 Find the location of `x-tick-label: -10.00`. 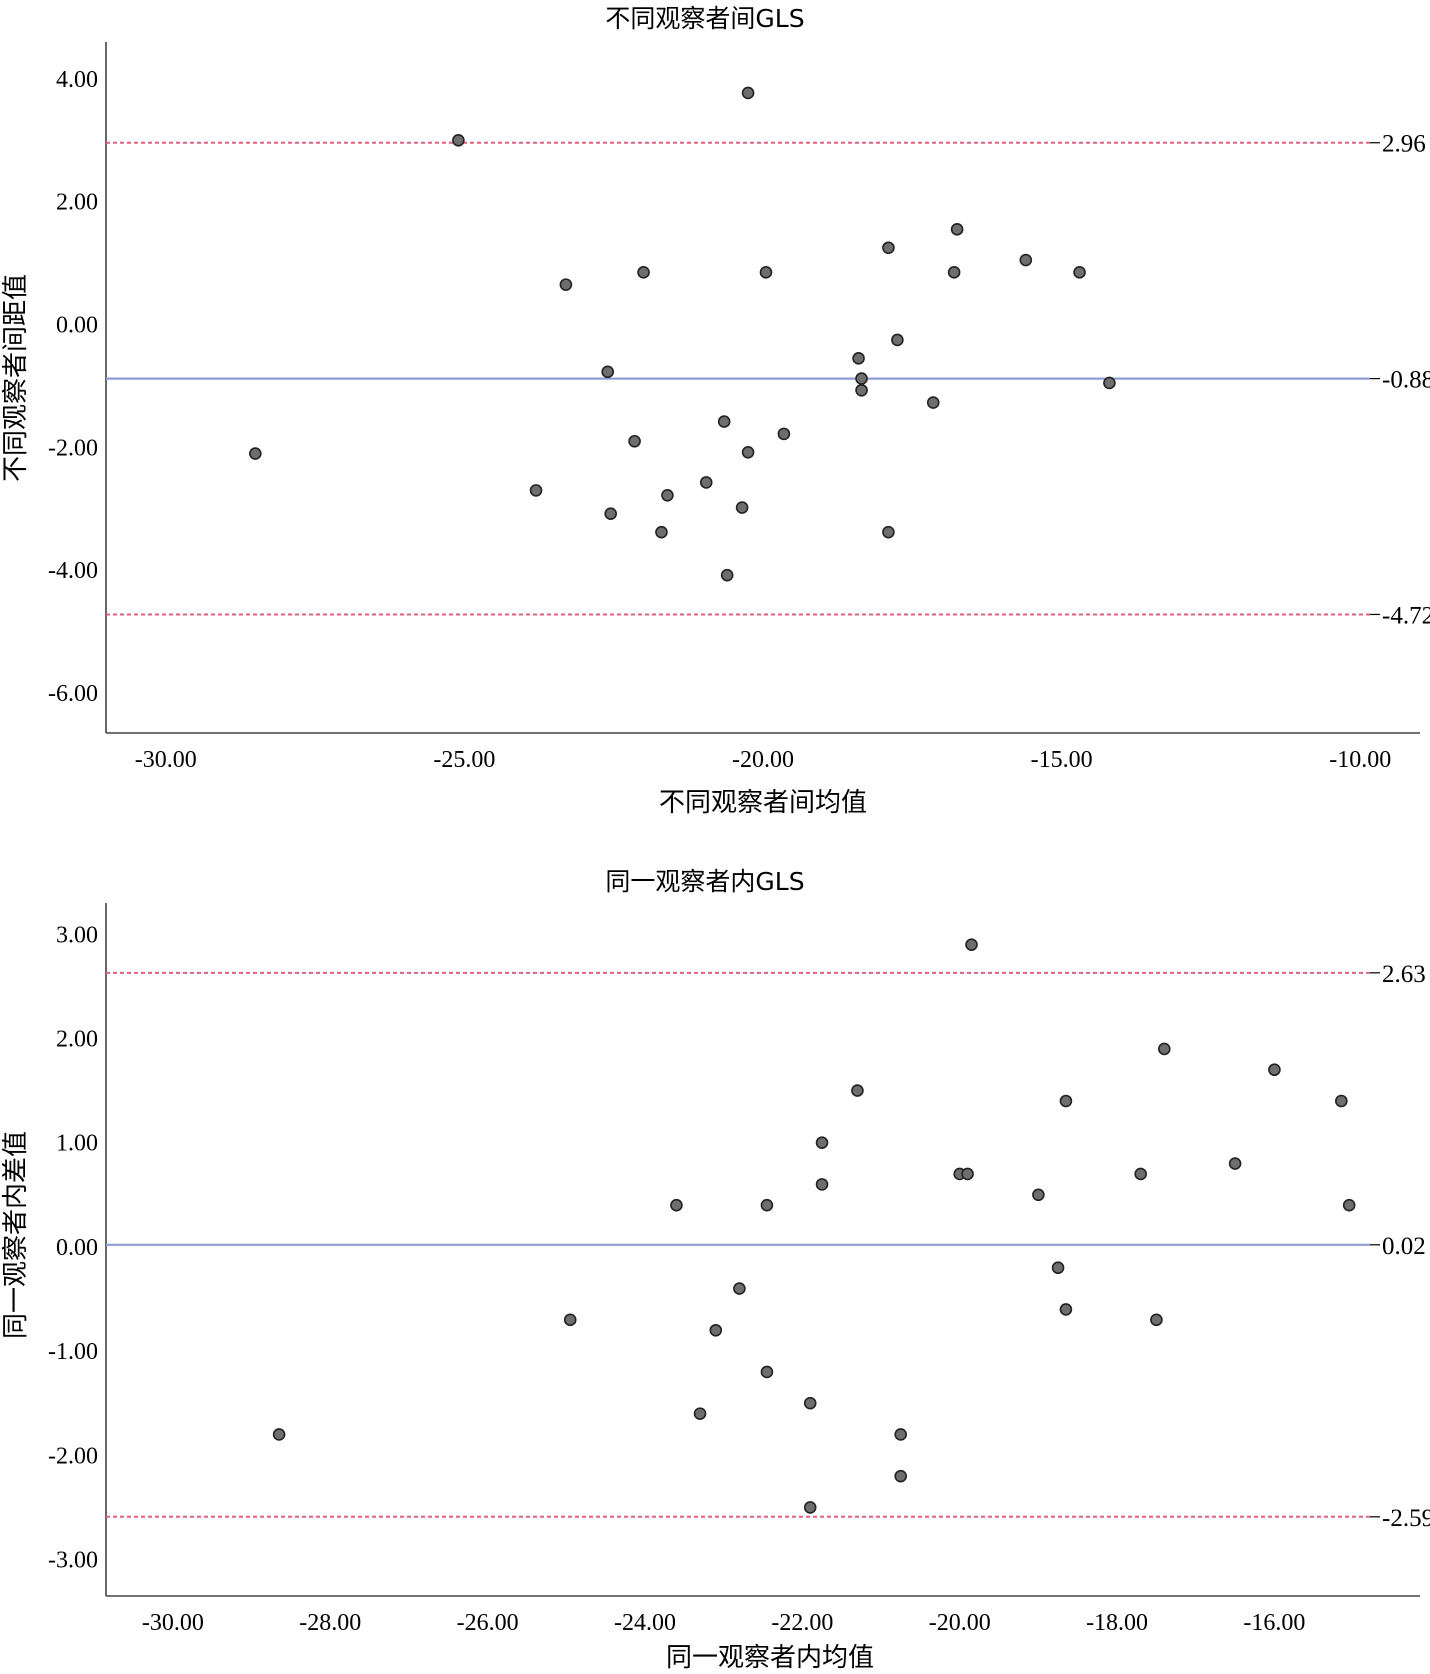

x-tick-label: -10.00 is located at coordinates (1360, 760).